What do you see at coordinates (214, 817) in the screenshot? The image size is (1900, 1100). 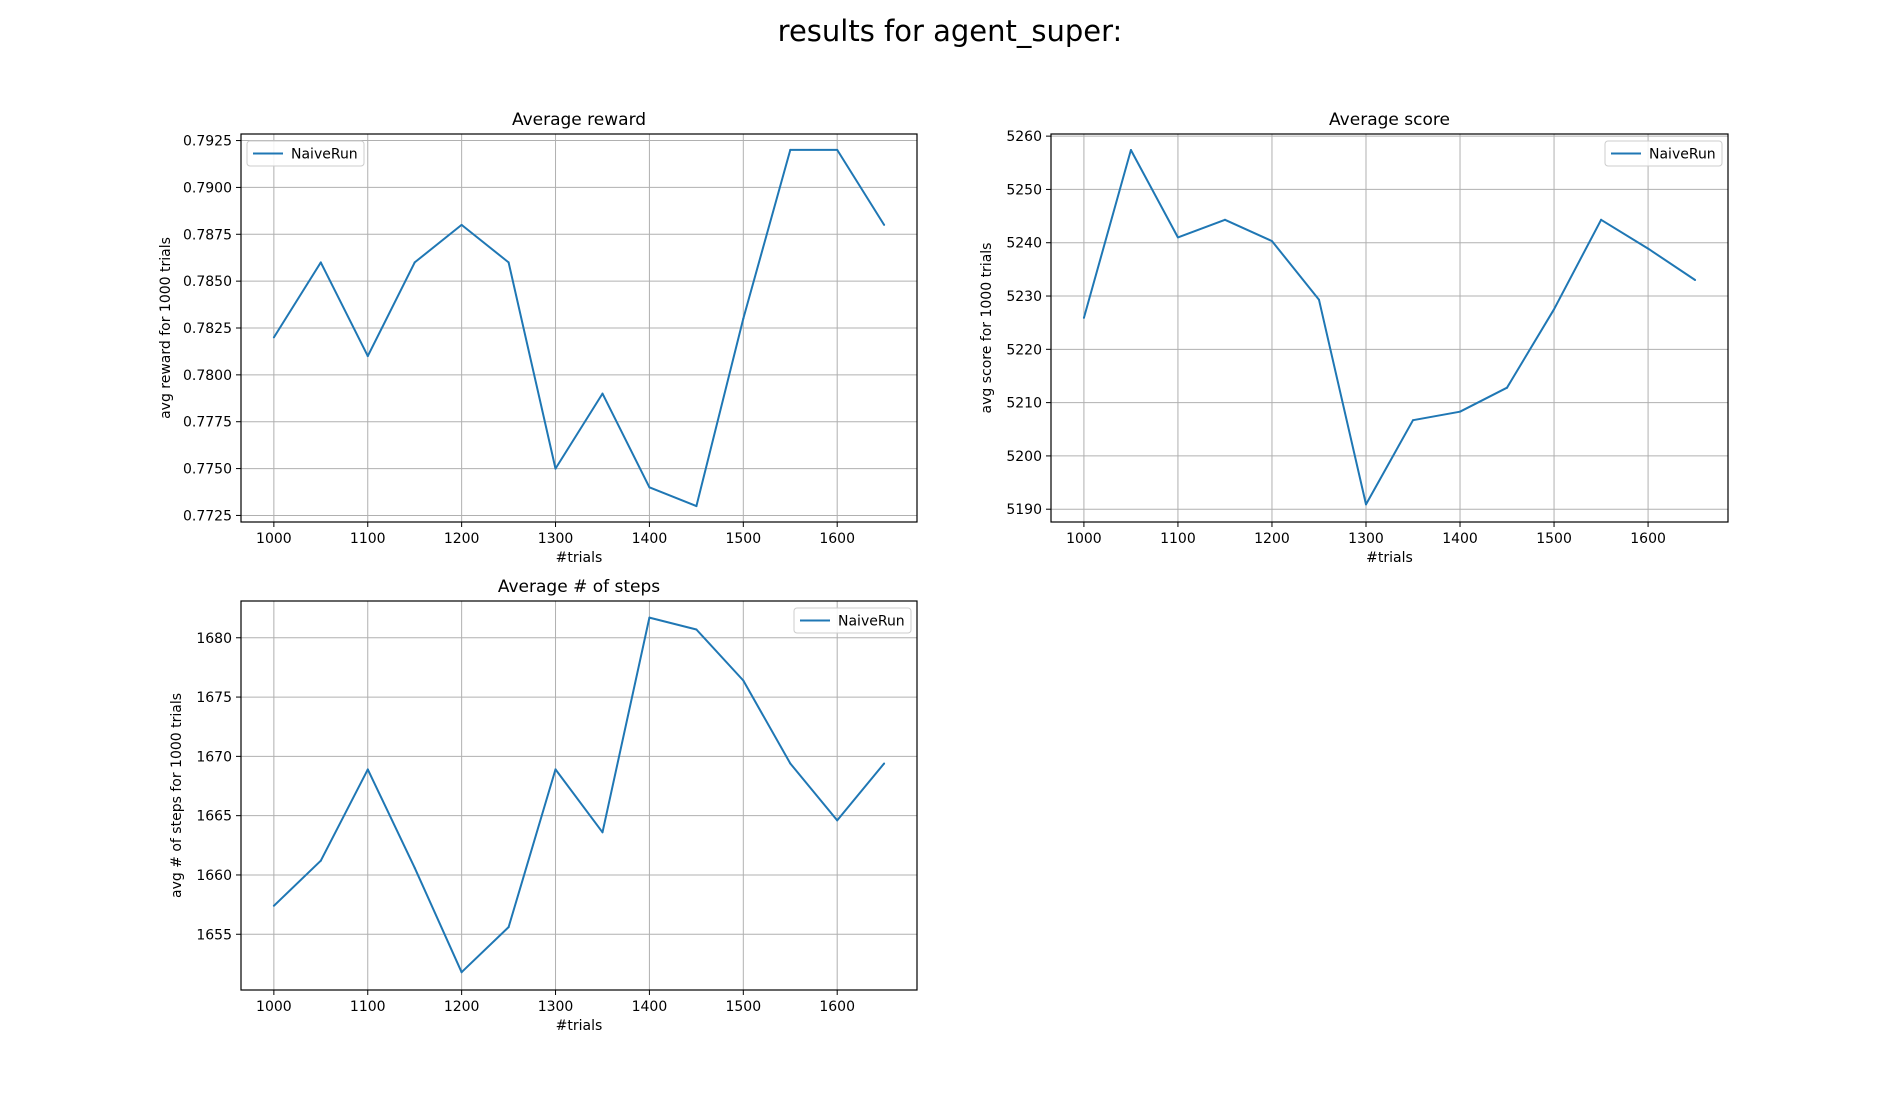 I see `y-tick-label: 1665` at bounding box center [214, 817].